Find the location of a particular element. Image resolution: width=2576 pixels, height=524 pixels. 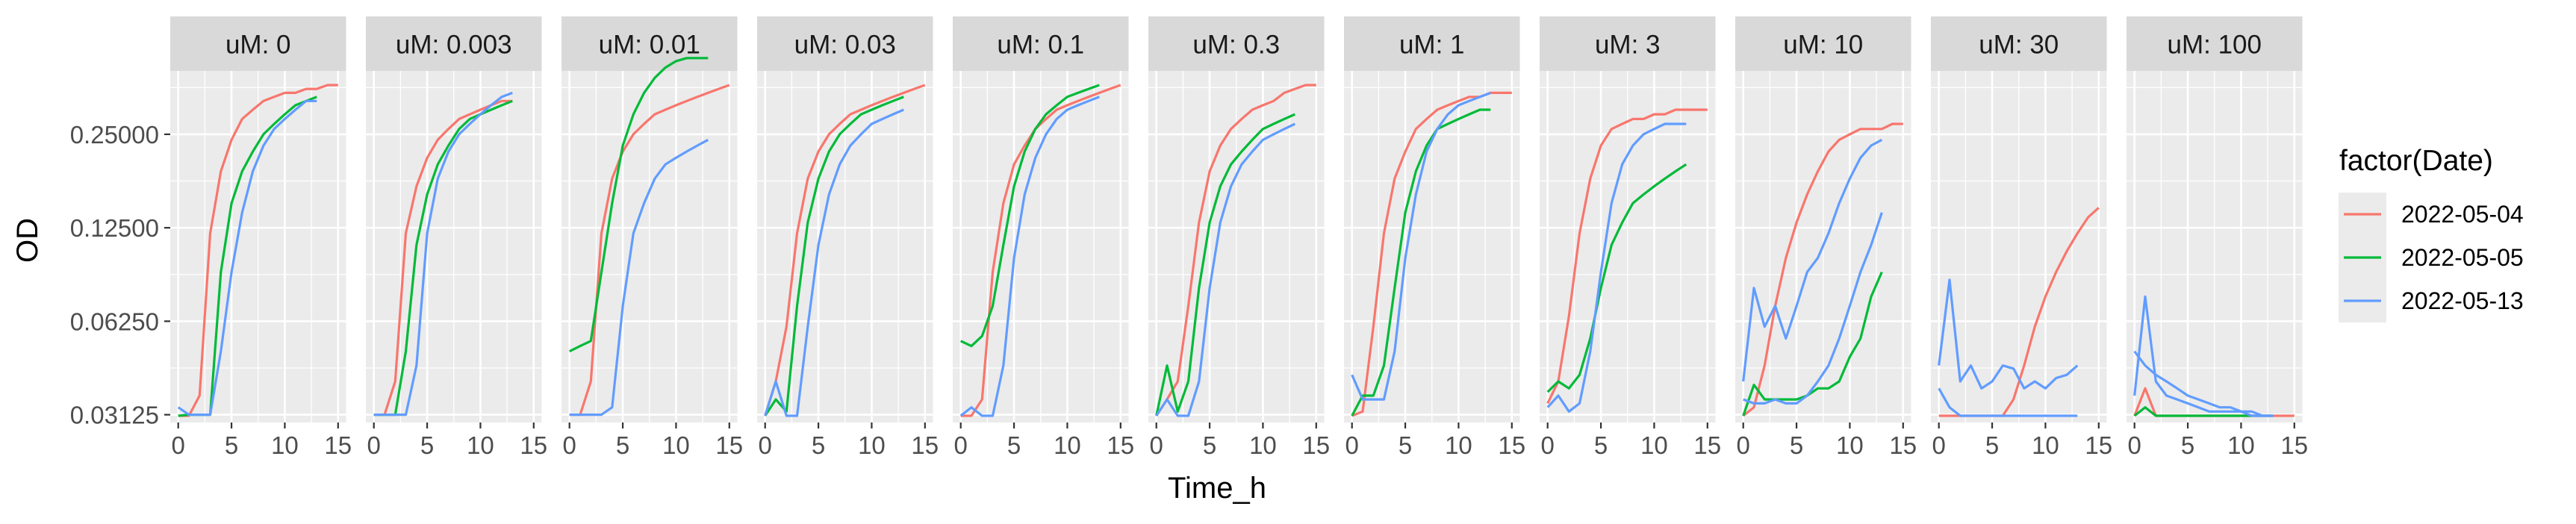

facet-panel: uM: 0.1 0 5 10 15 is located at coordinates (1043, 237).